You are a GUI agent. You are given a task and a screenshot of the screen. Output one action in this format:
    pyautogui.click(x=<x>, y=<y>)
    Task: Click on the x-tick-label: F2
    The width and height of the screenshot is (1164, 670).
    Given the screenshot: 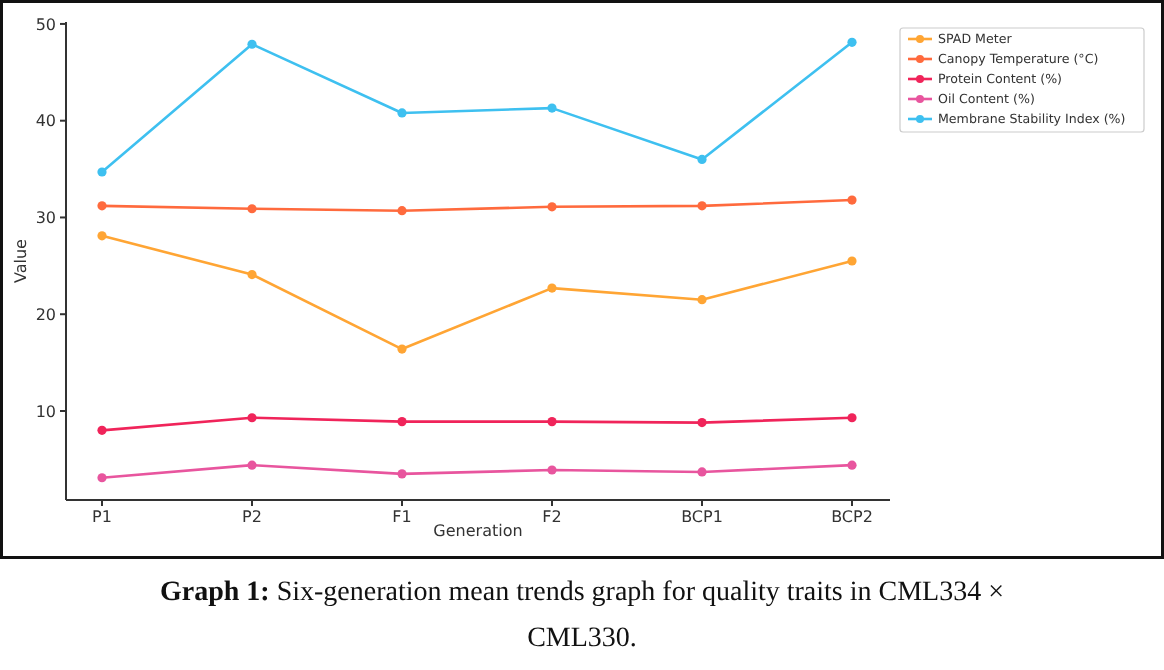 What is the action you would take?
    pyautogui.click(x=552, y=517)
    